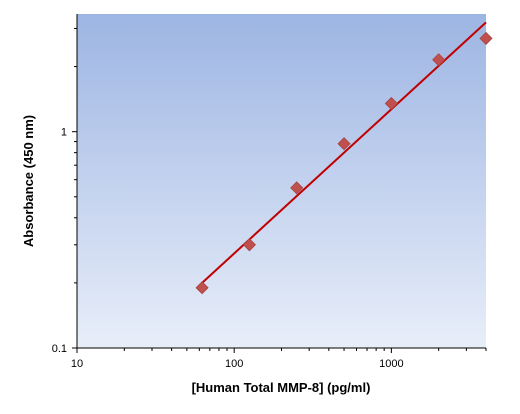  What do you see at coordinates (64, 133) in the screenshot?
I see `y-tick-label: 1` at bounding box center [64, 133].